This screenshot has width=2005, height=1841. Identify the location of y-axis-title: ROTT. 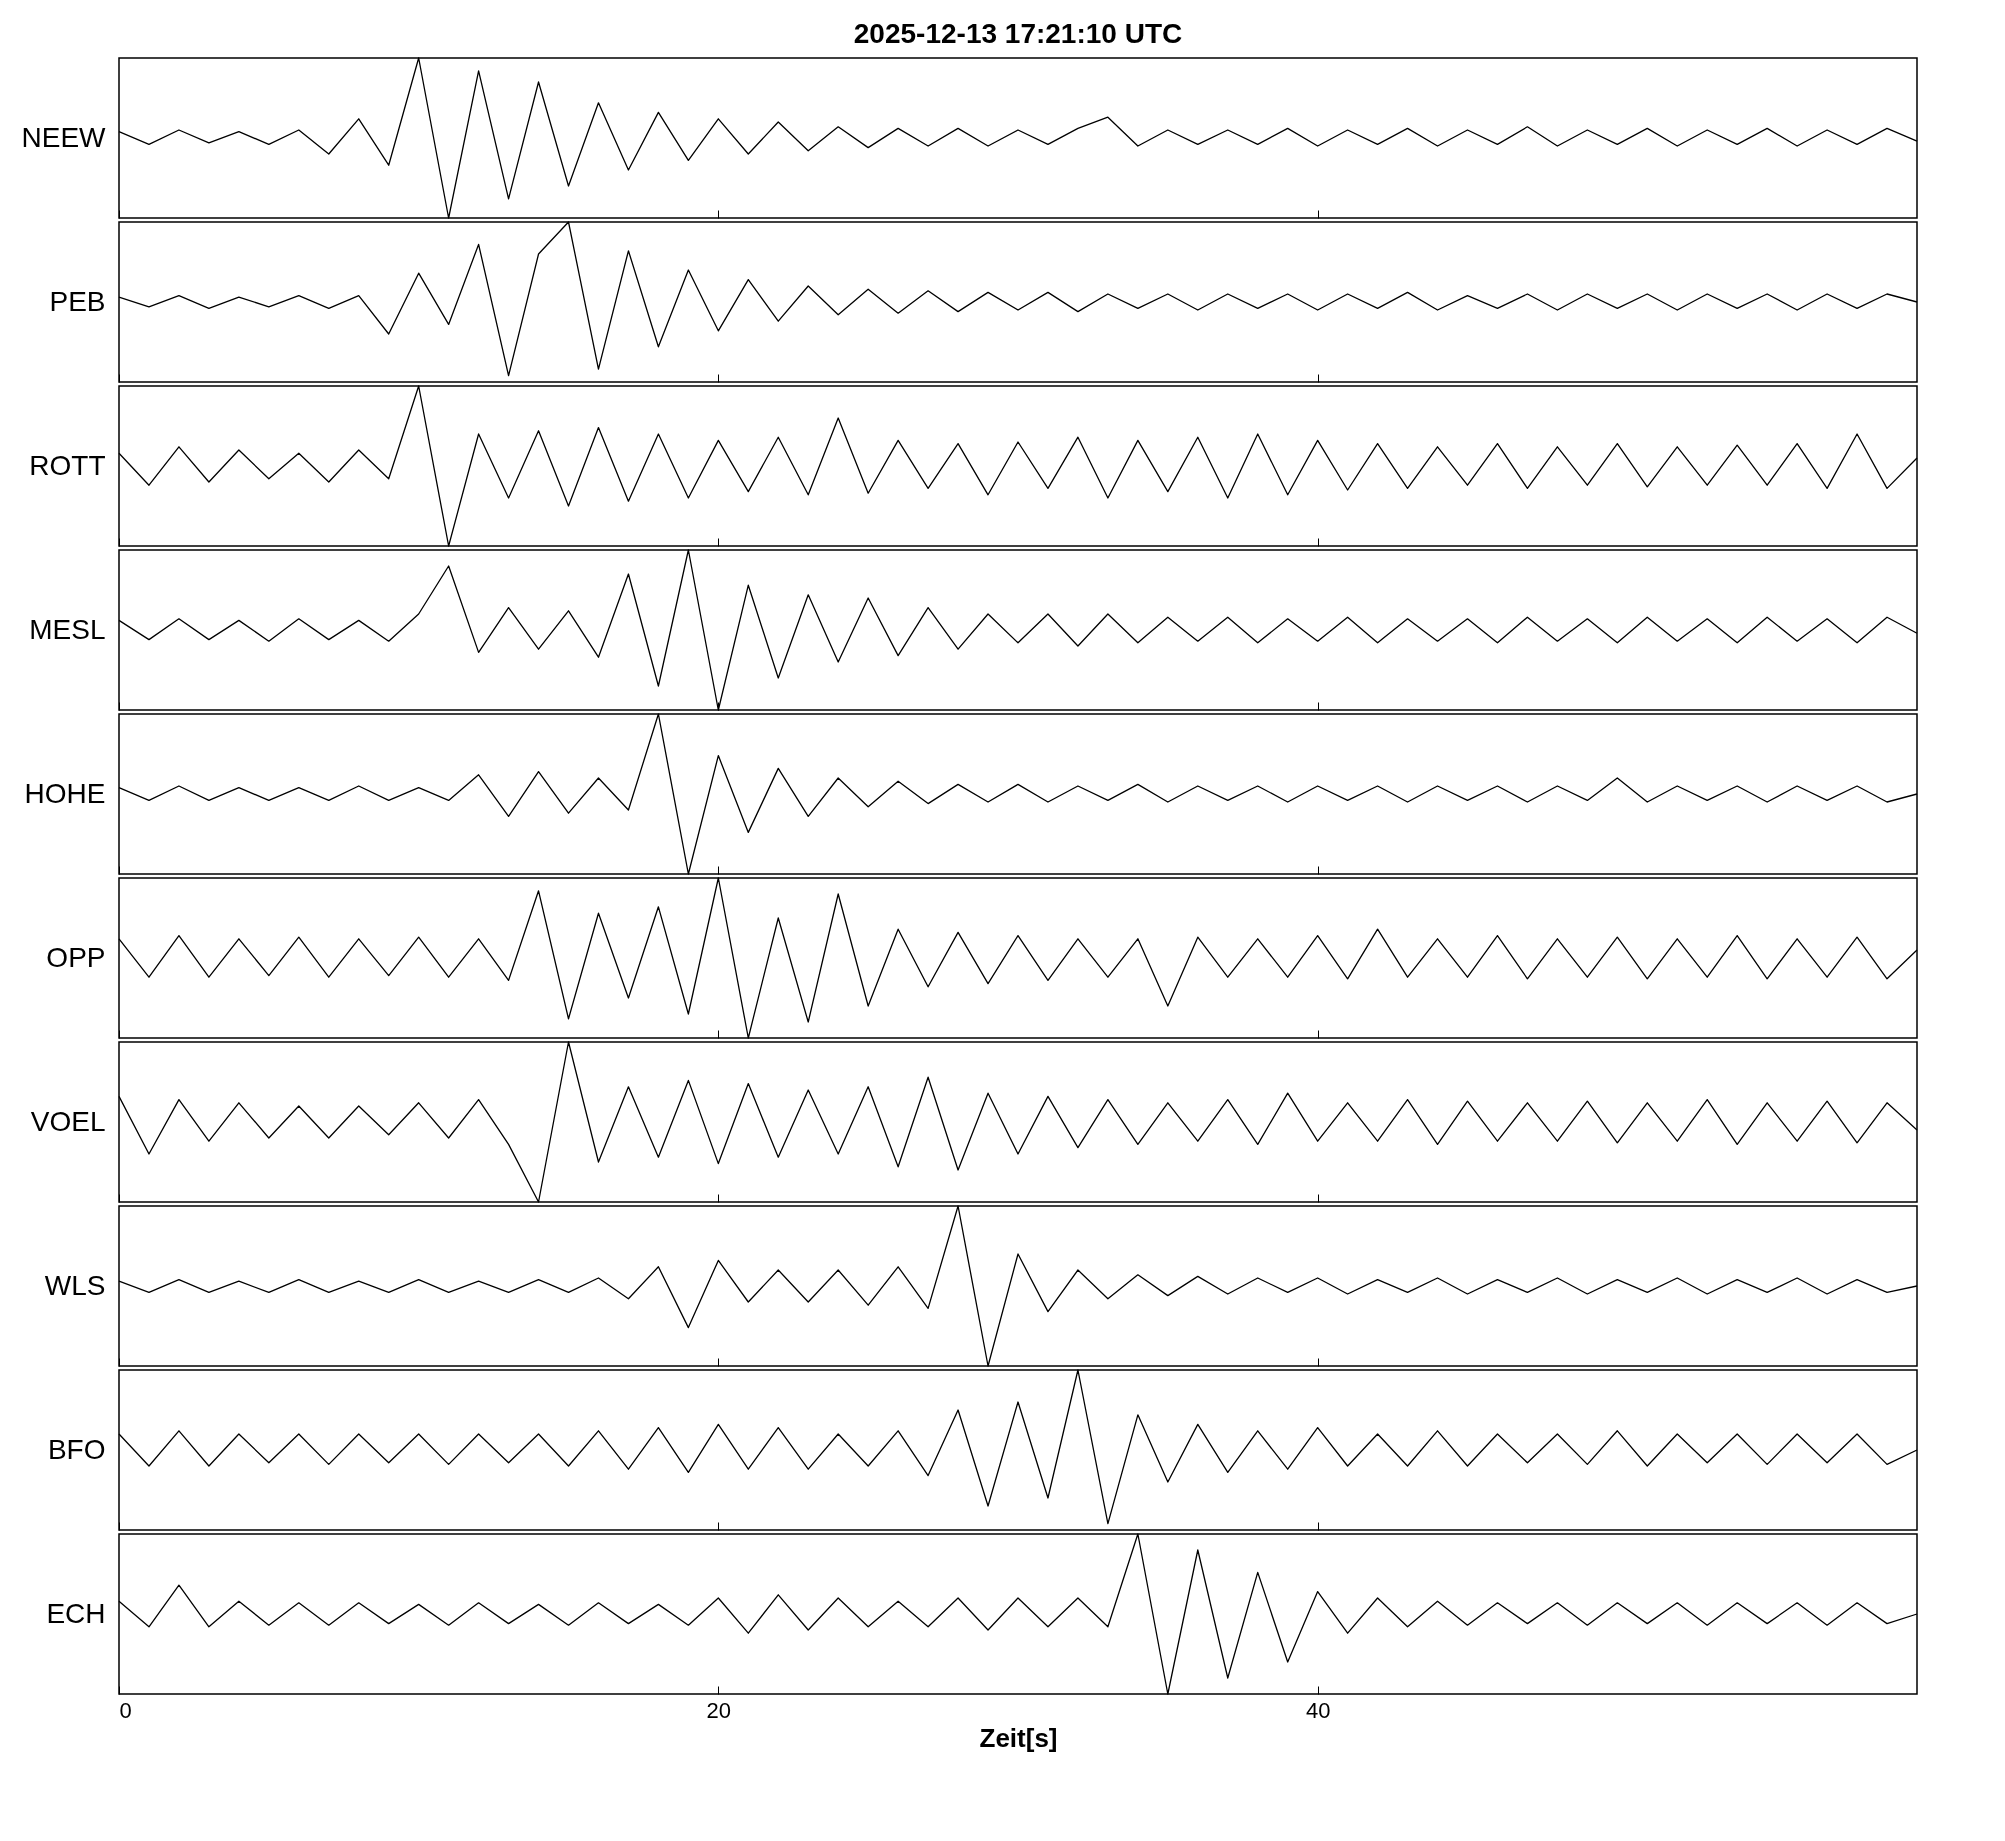
(67, 465).